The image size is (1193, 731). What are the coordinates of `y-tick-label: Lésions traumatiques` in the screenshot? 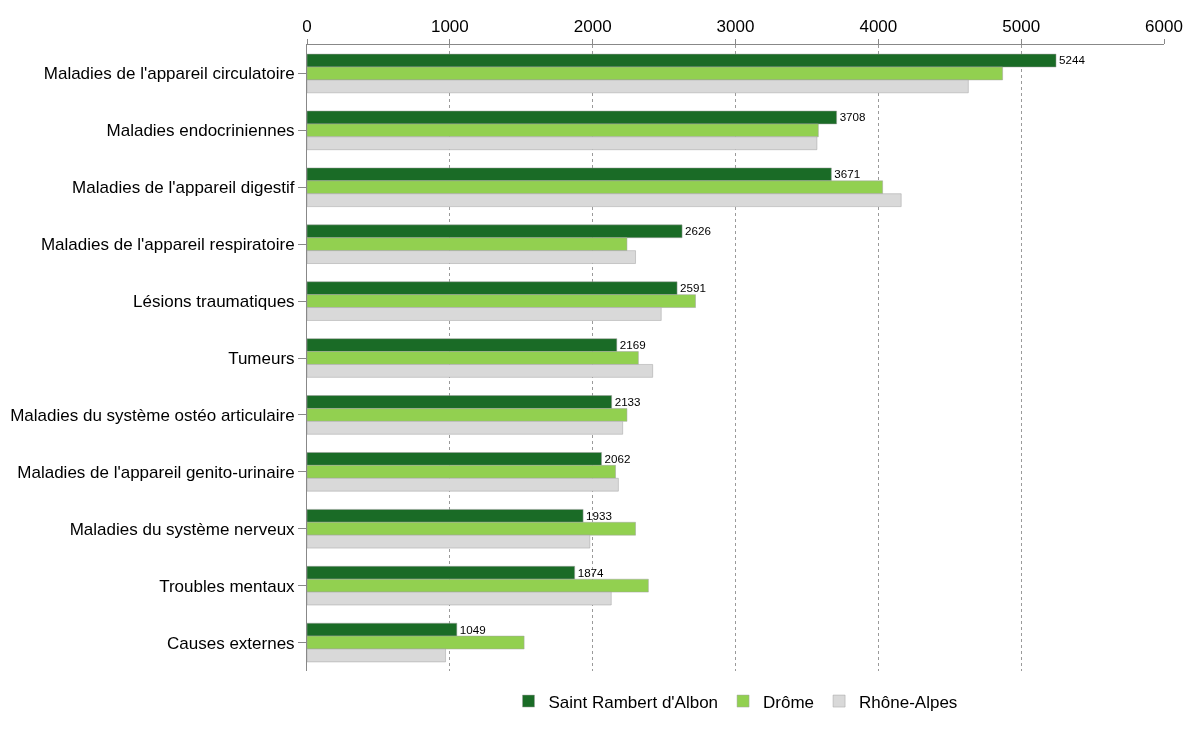 It's located at (214, 302).